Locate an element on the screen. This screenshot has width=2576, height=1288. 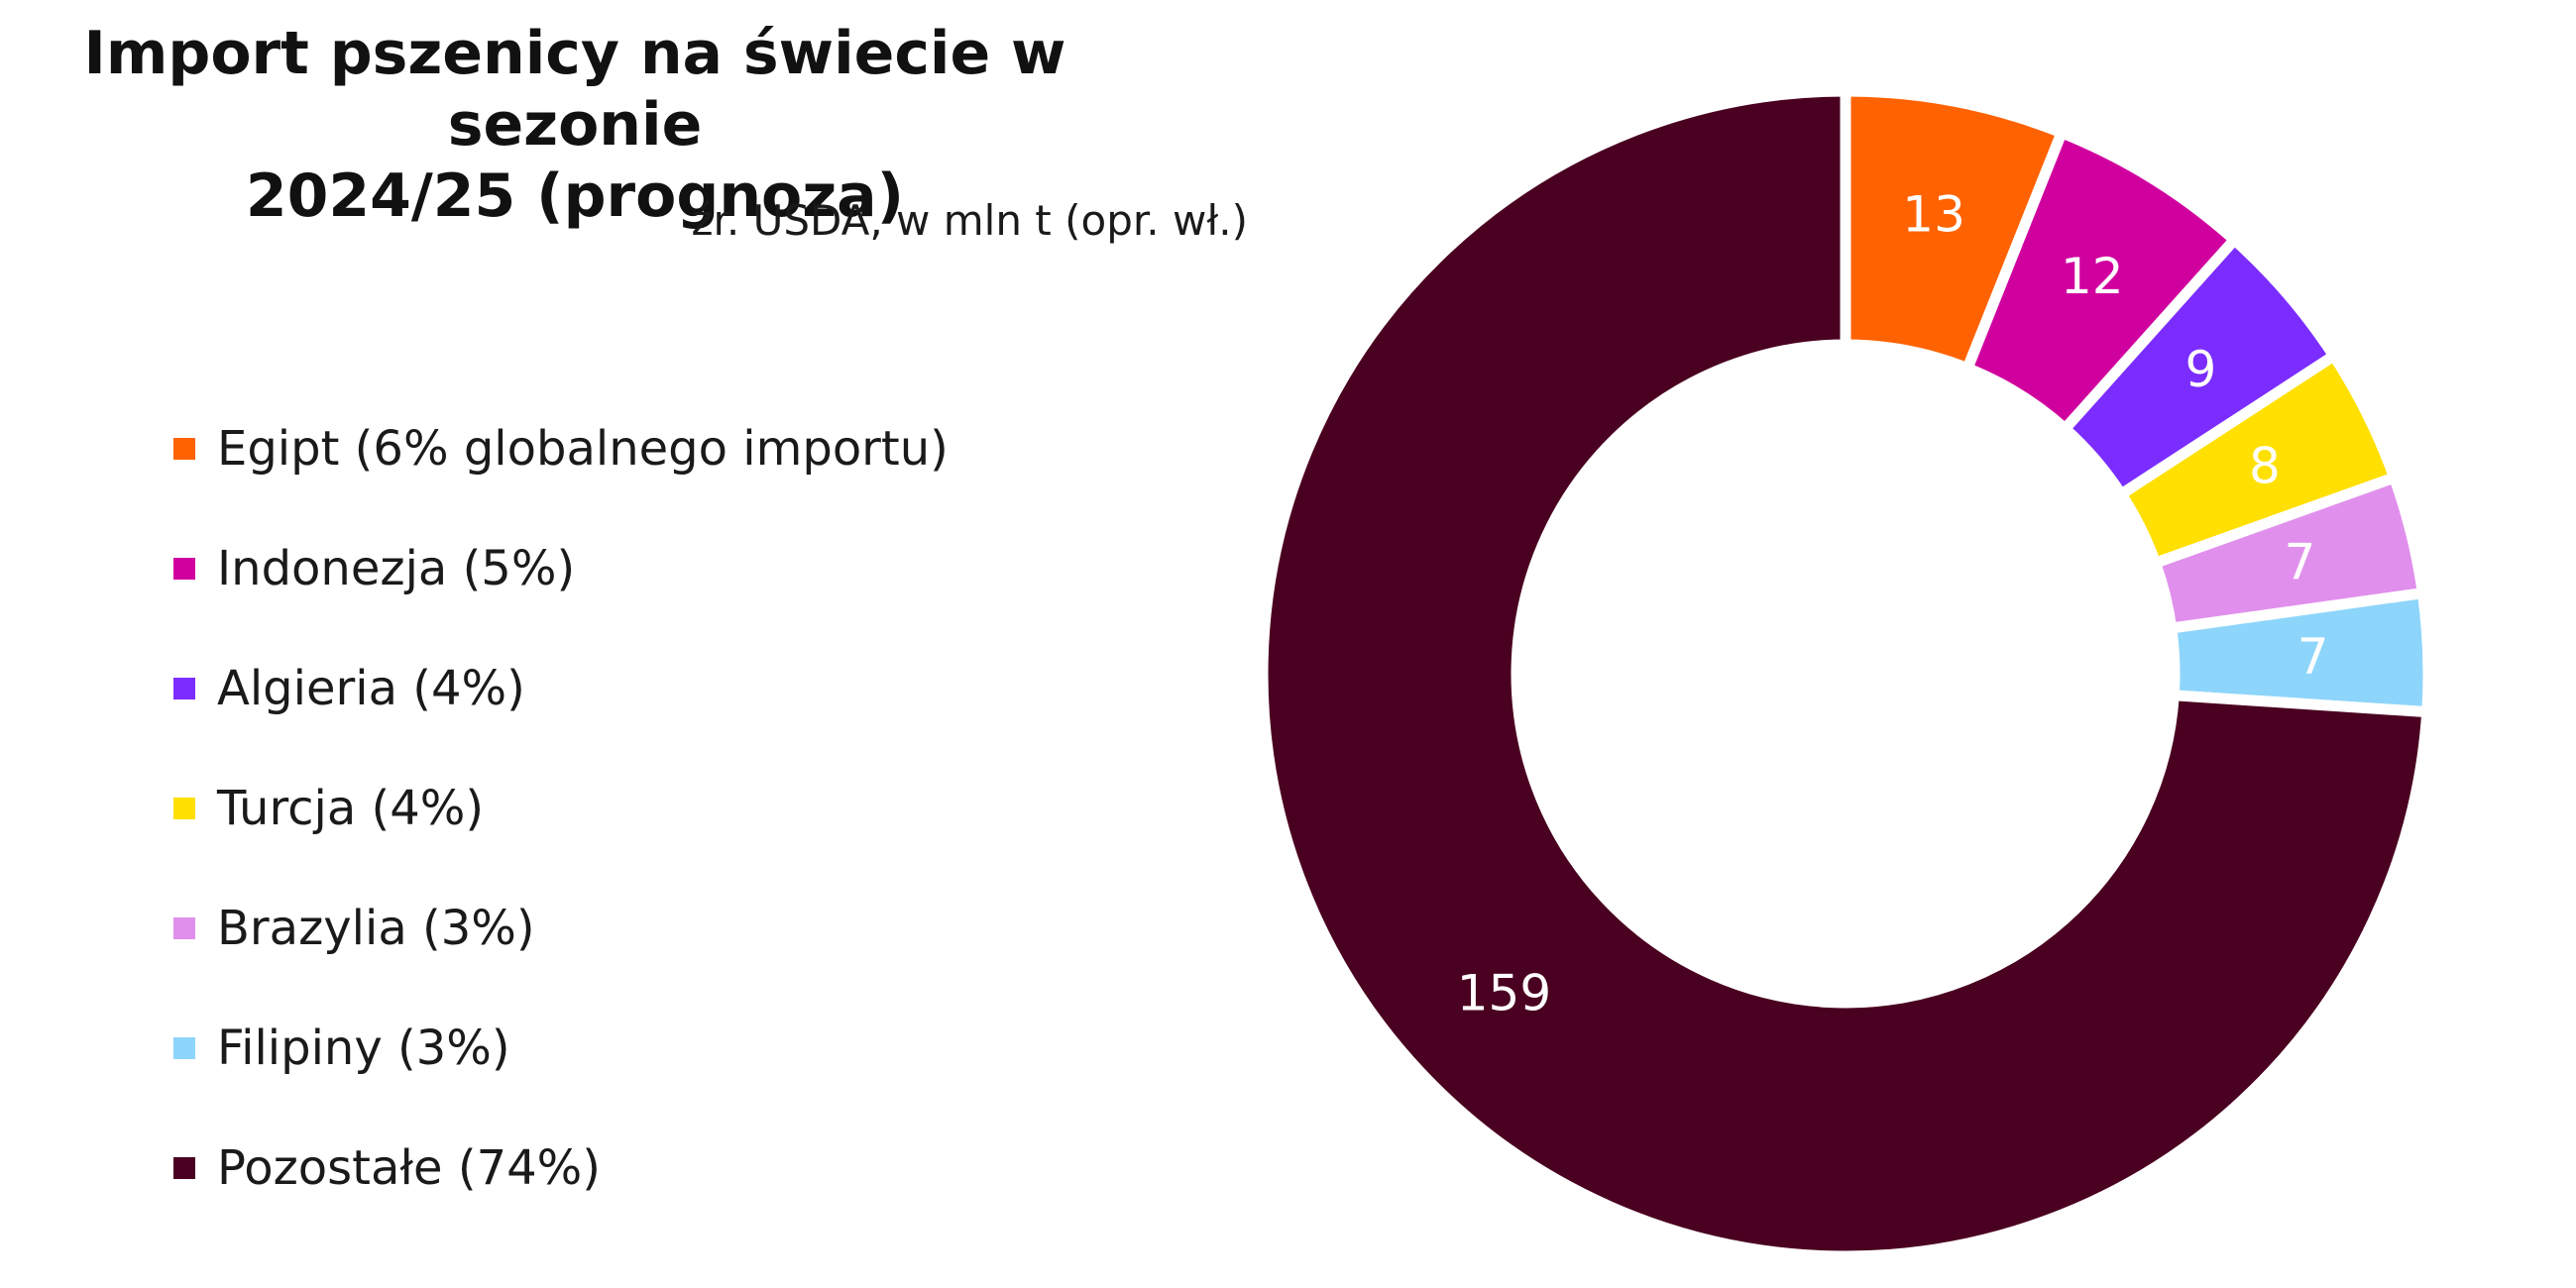
legend-item-algieria: Algieria (4%) is located at coordinates (561, 688).